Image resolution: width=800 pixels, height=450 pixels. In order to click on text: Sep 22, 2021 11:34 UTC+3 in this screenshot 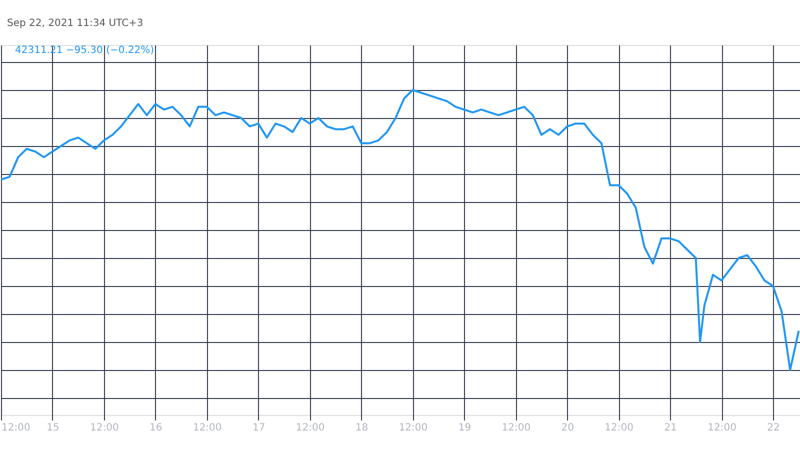, I will do `click(75, 23)`.